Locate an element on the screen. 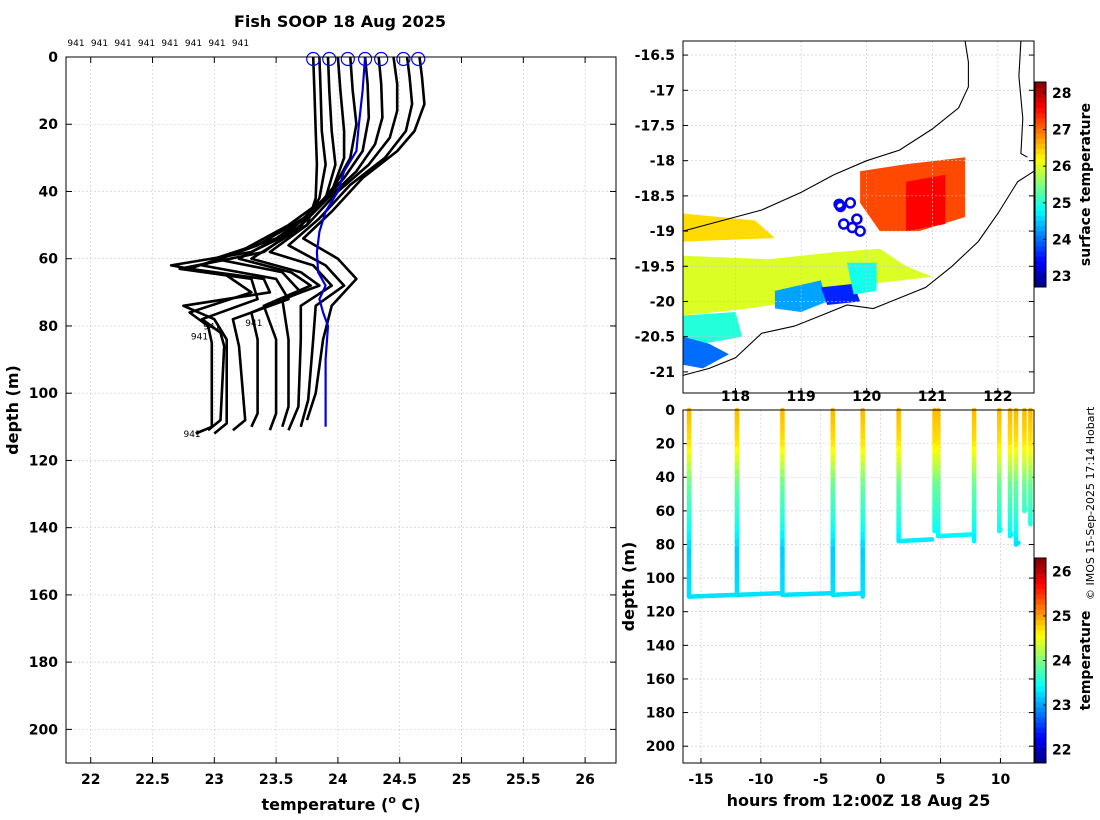  x-tick-label: 5 is located at coordinates (941, 780).